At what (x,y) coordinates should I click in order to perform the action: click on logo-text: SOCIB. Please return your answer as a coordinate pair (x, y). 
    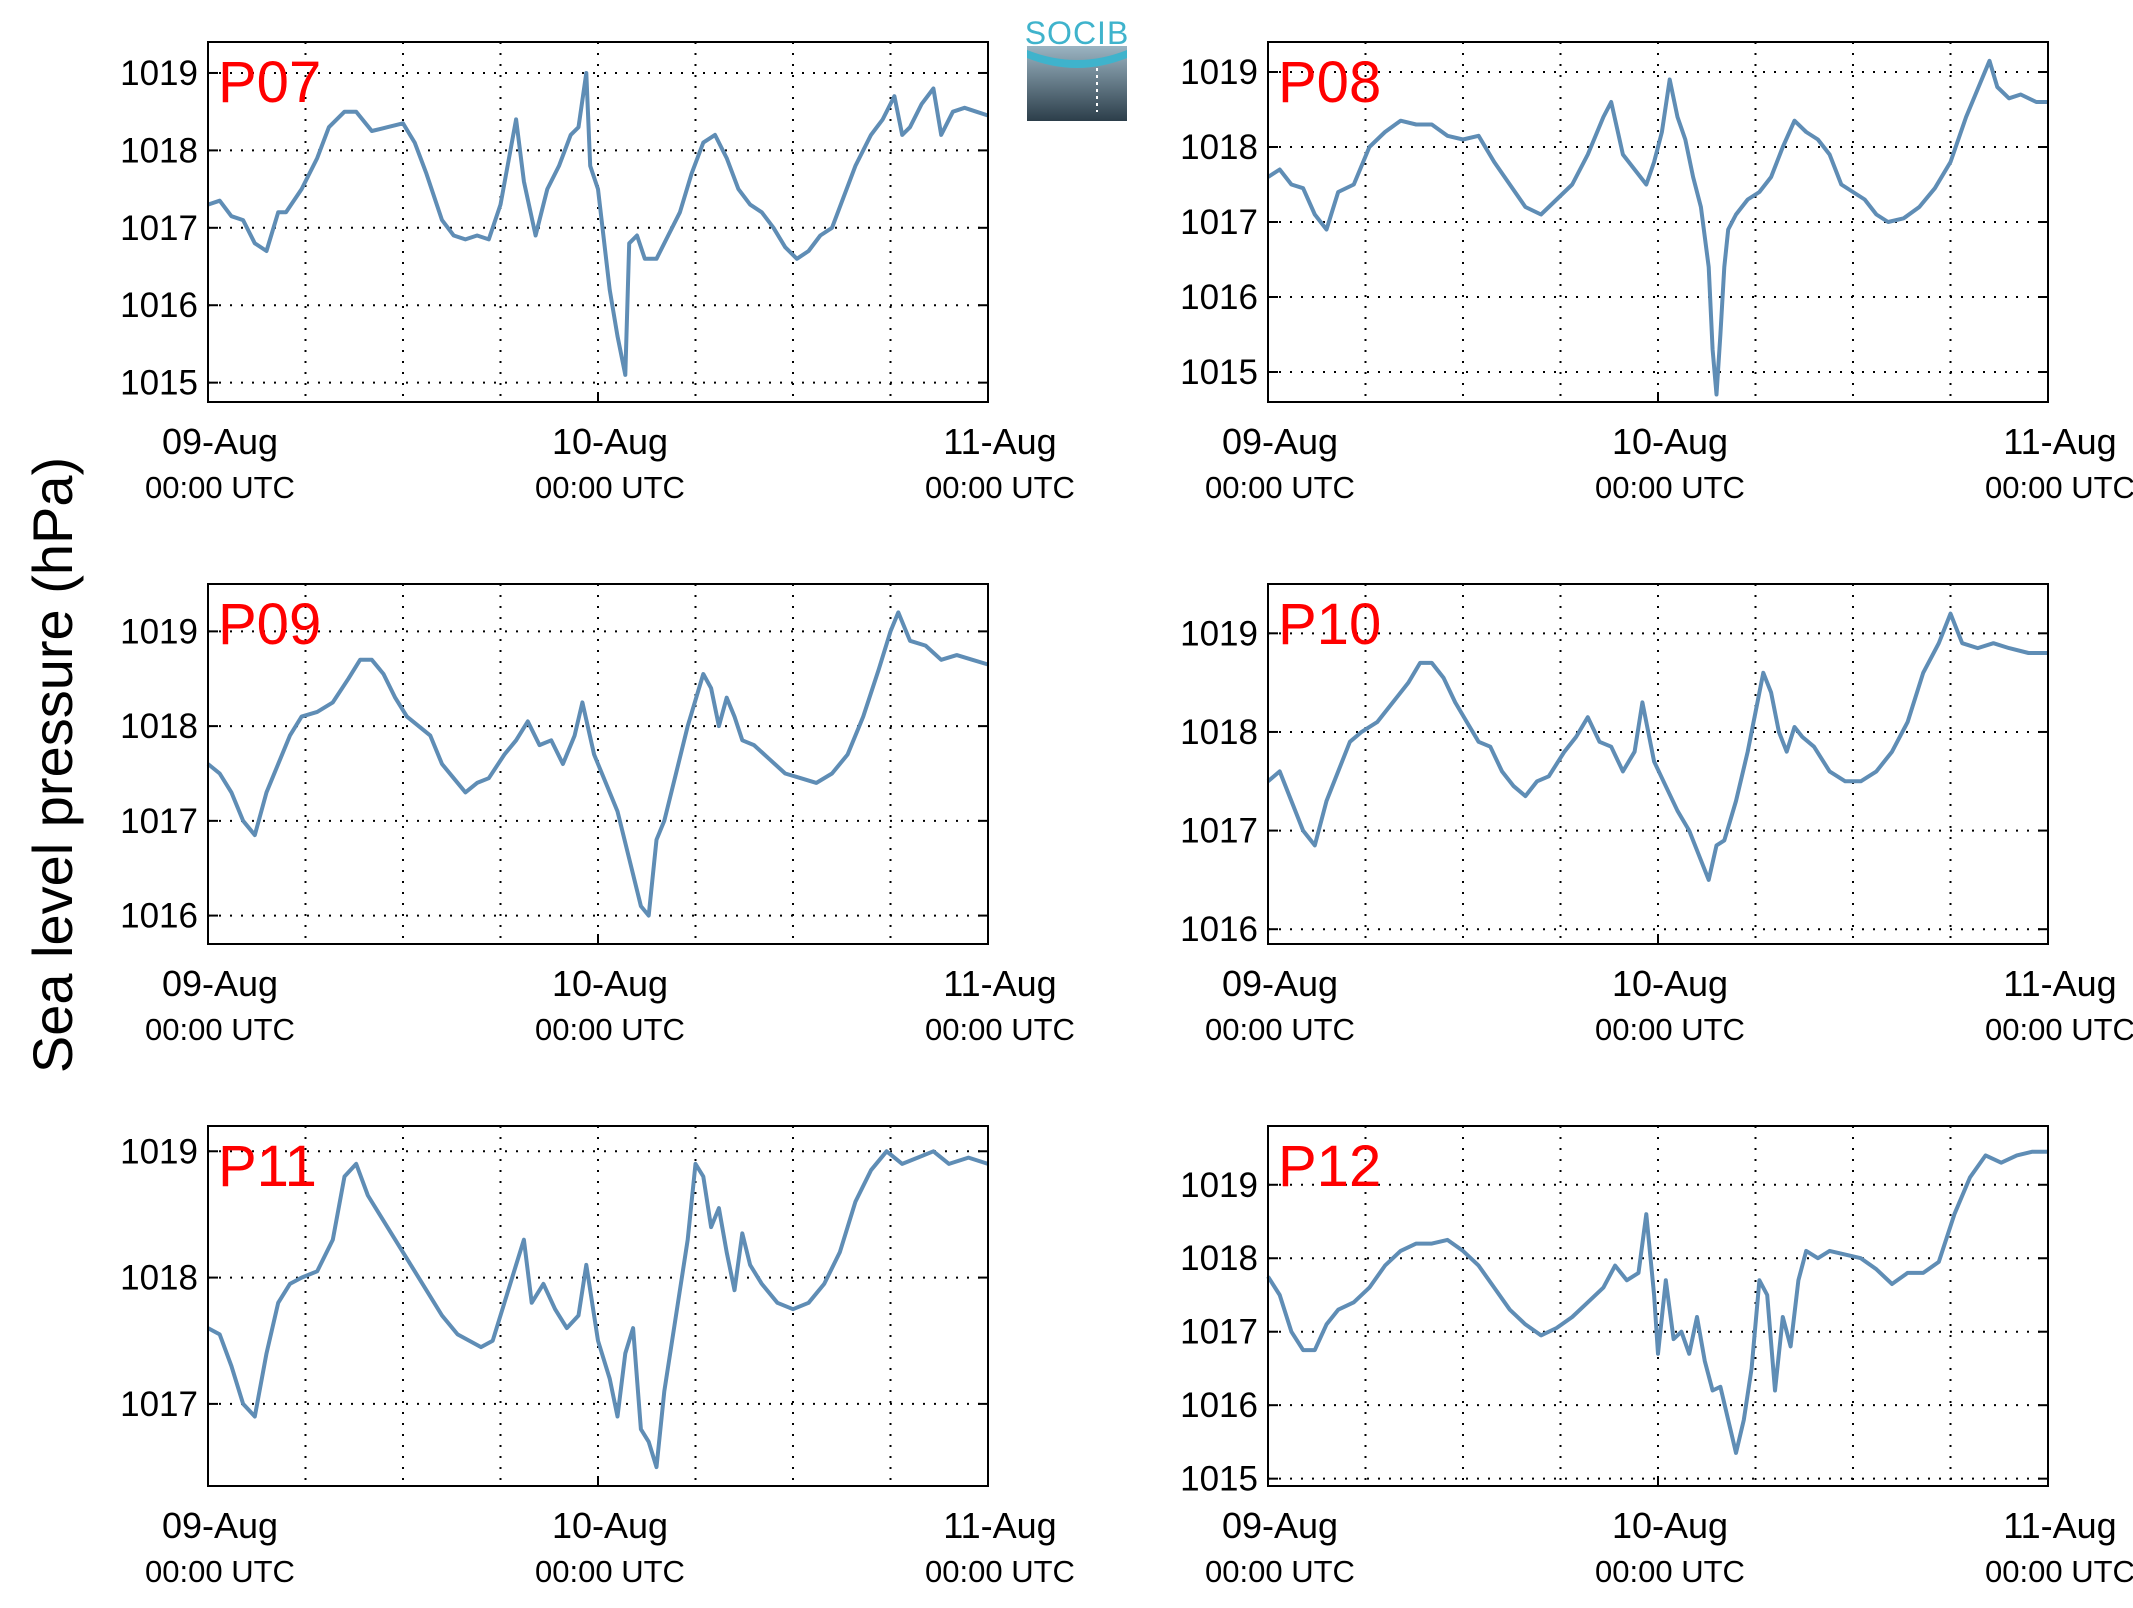
    Looking at the image, I should click on (1077, 33).